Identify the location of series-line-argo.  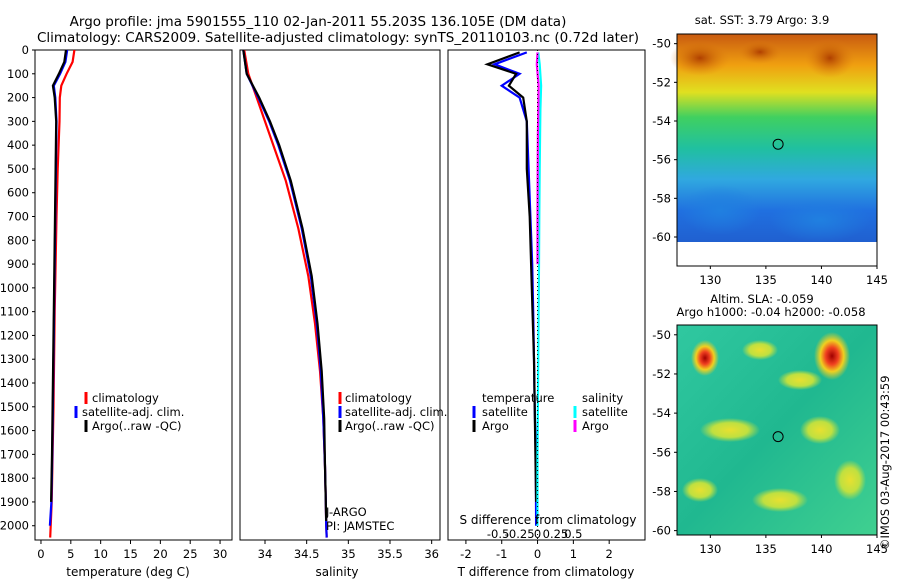
(285, 285).